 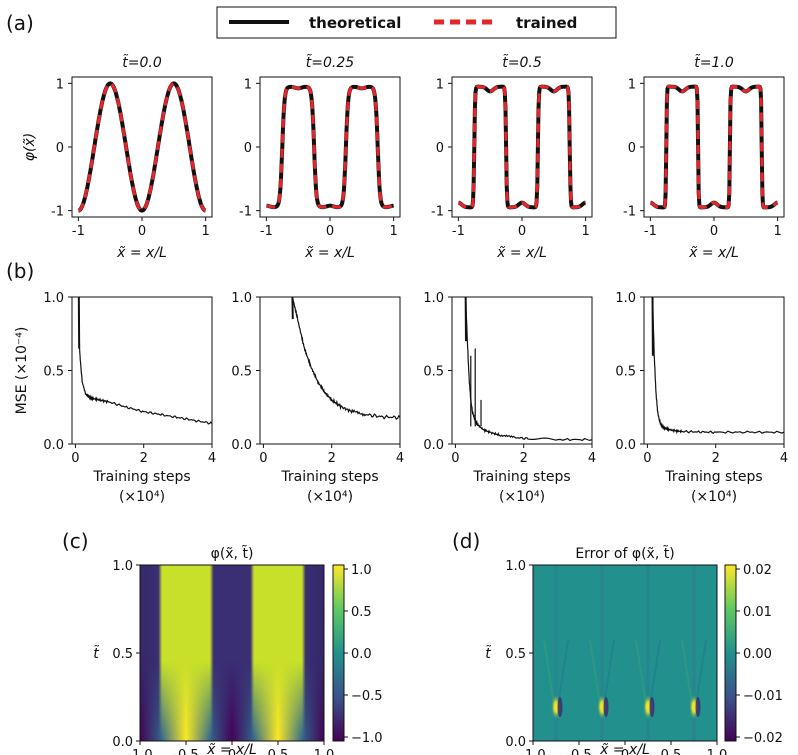 I want to click on heatmap-d-ylabel: t̃, so click(x=488, y=653).